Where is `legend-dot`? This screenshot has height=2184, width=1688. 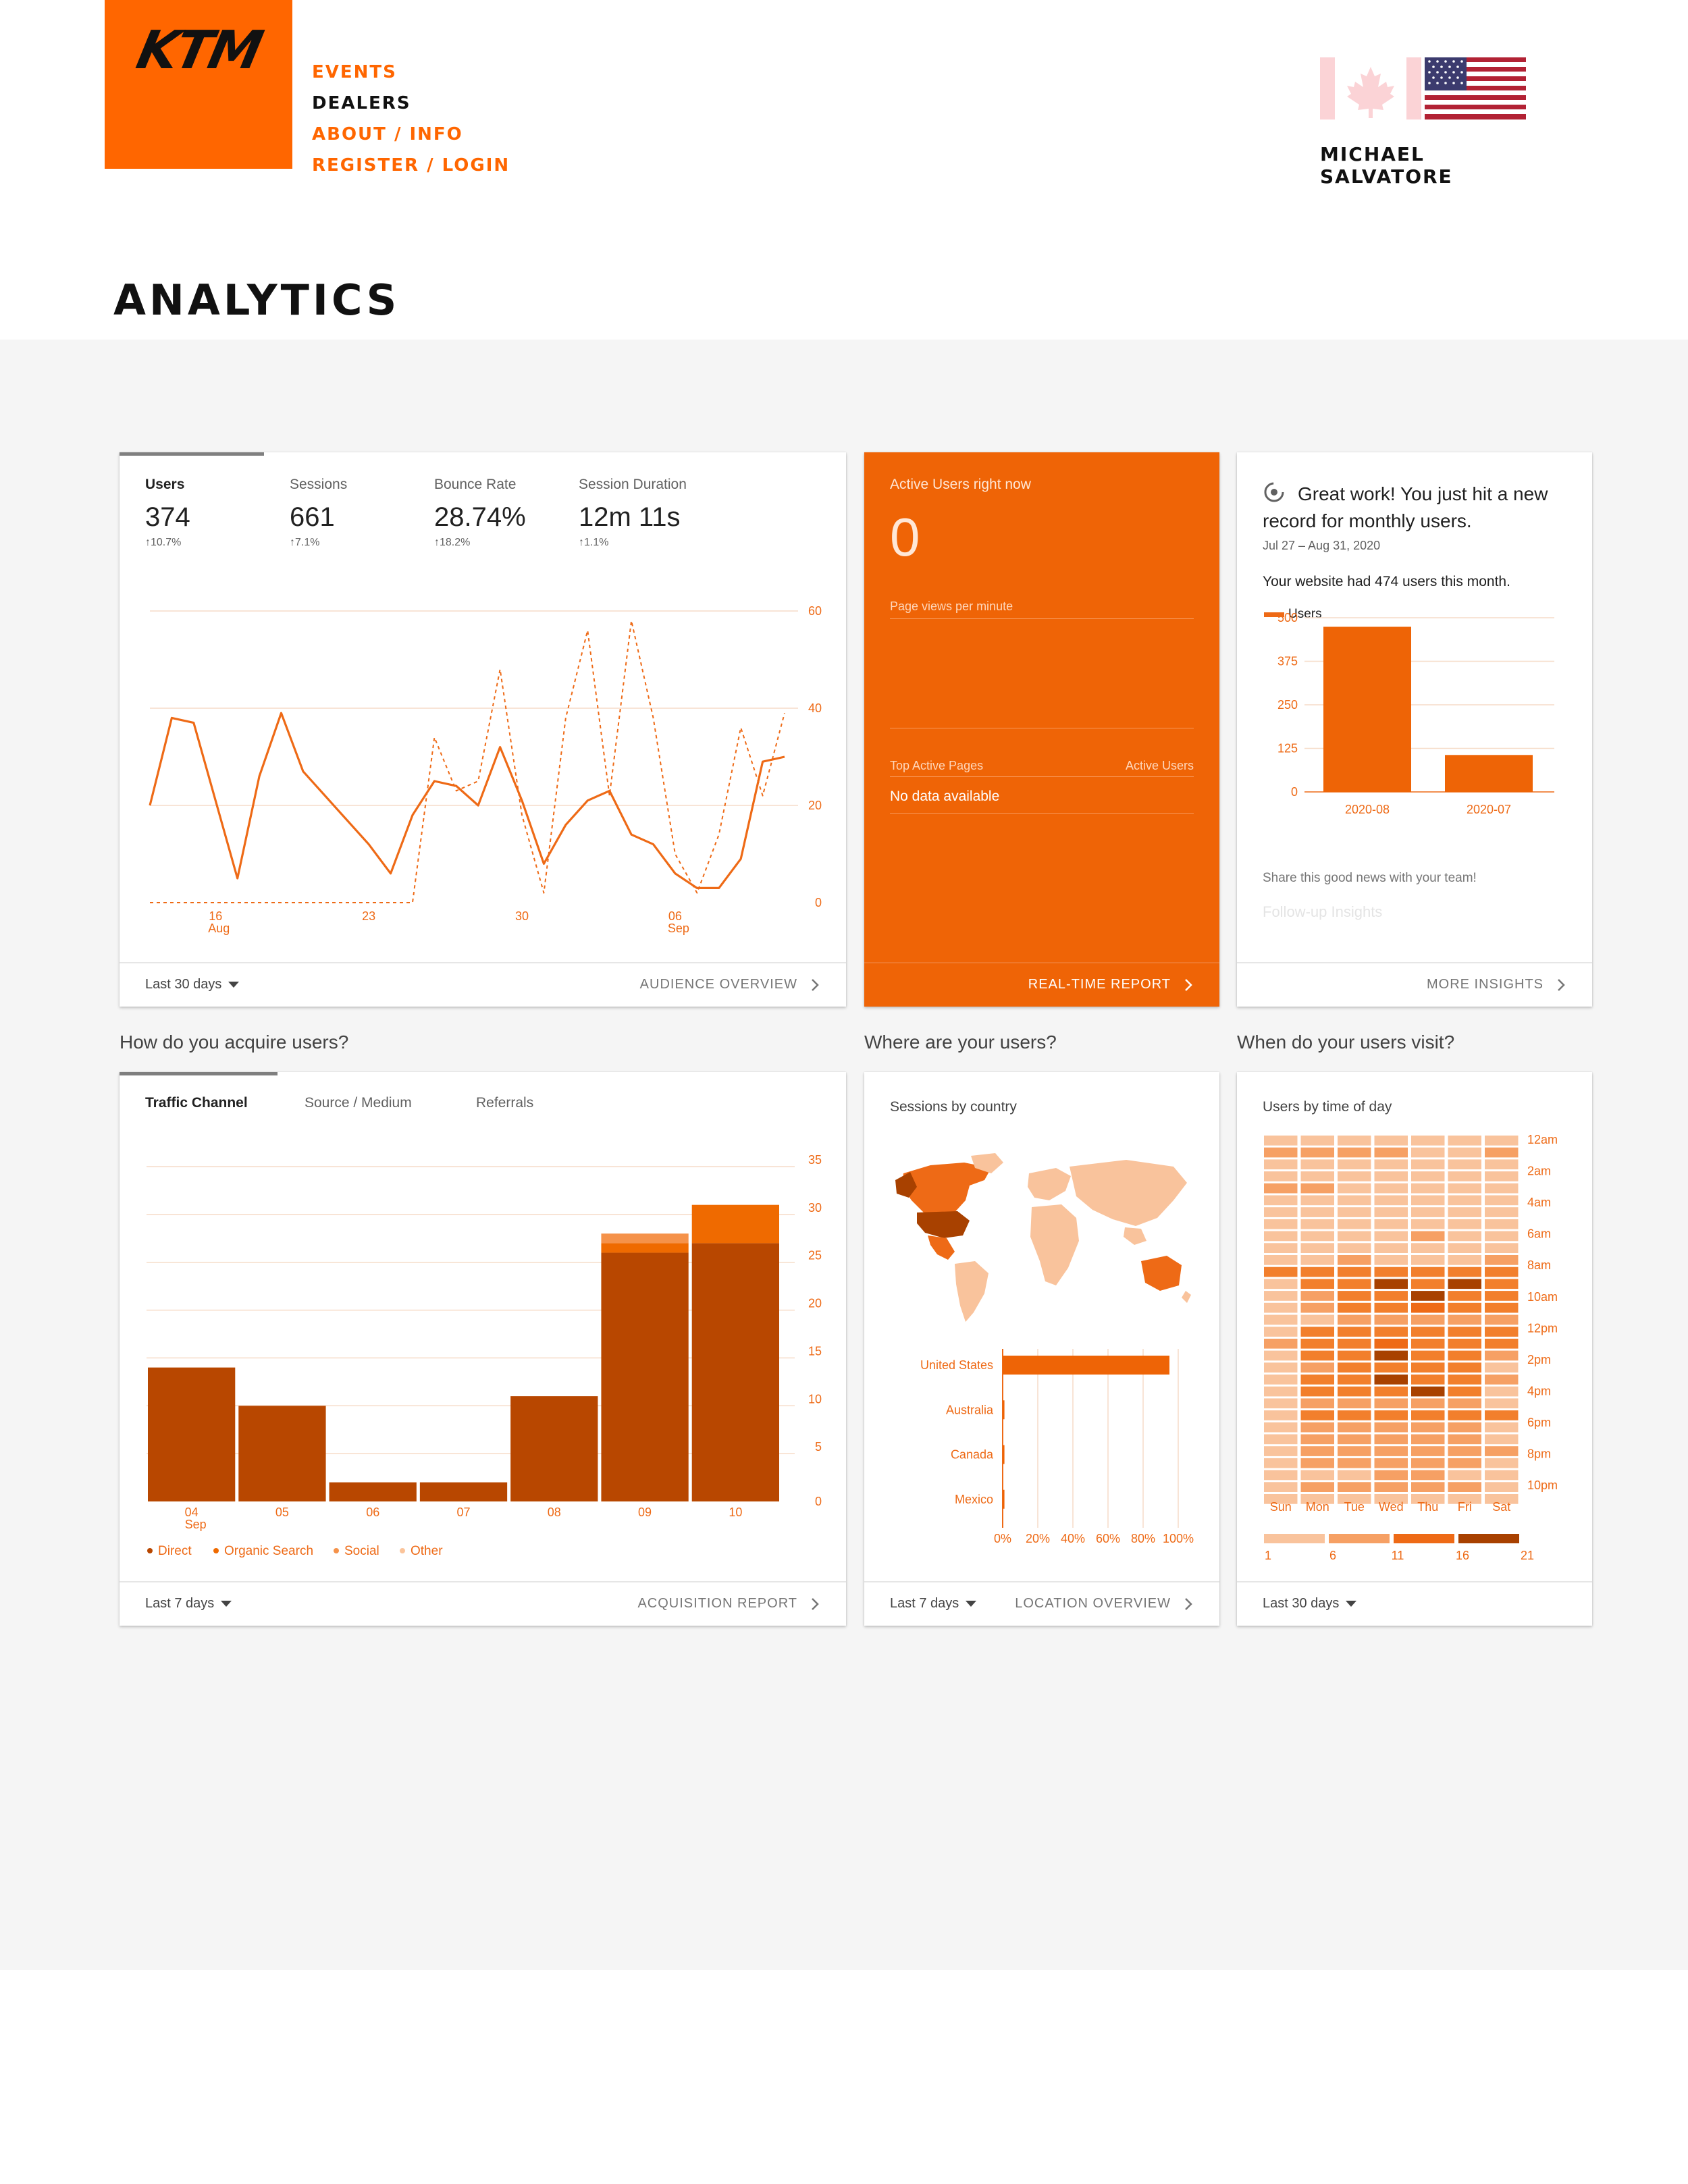
legend-dot is located at coordinates (150, 1550).